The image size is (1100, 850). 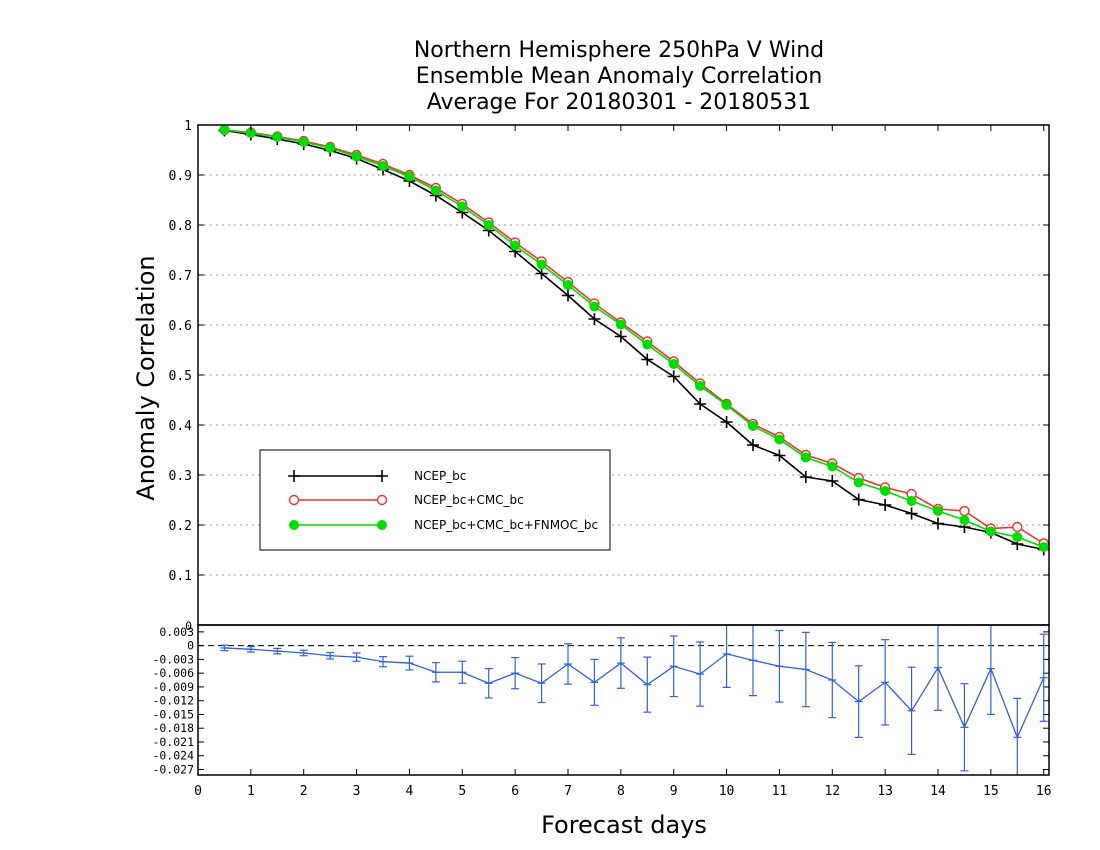 I want to click on y-tick-label: 0.6, so click(x=180, y=326).